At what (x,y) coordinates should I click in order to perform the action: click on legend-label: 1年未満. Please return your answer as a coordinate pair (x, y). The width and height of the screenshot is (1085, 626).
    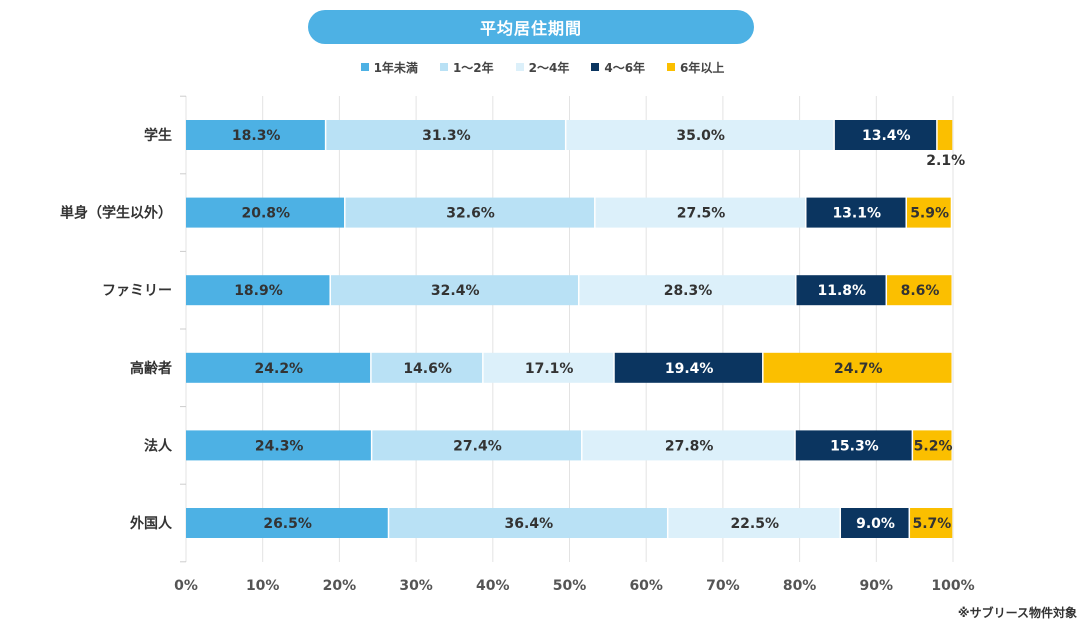
    Looking at the image, I should click on (395, 67).